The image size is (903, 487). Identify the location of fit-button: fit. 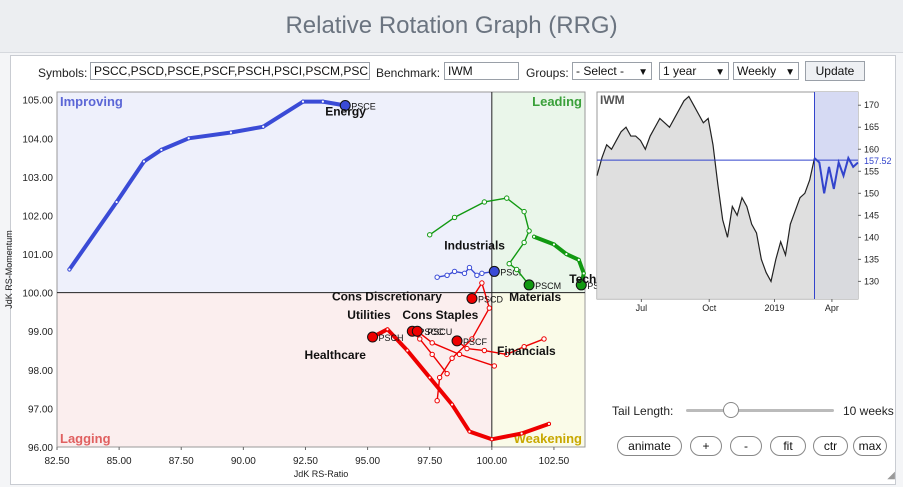
(788, 446).